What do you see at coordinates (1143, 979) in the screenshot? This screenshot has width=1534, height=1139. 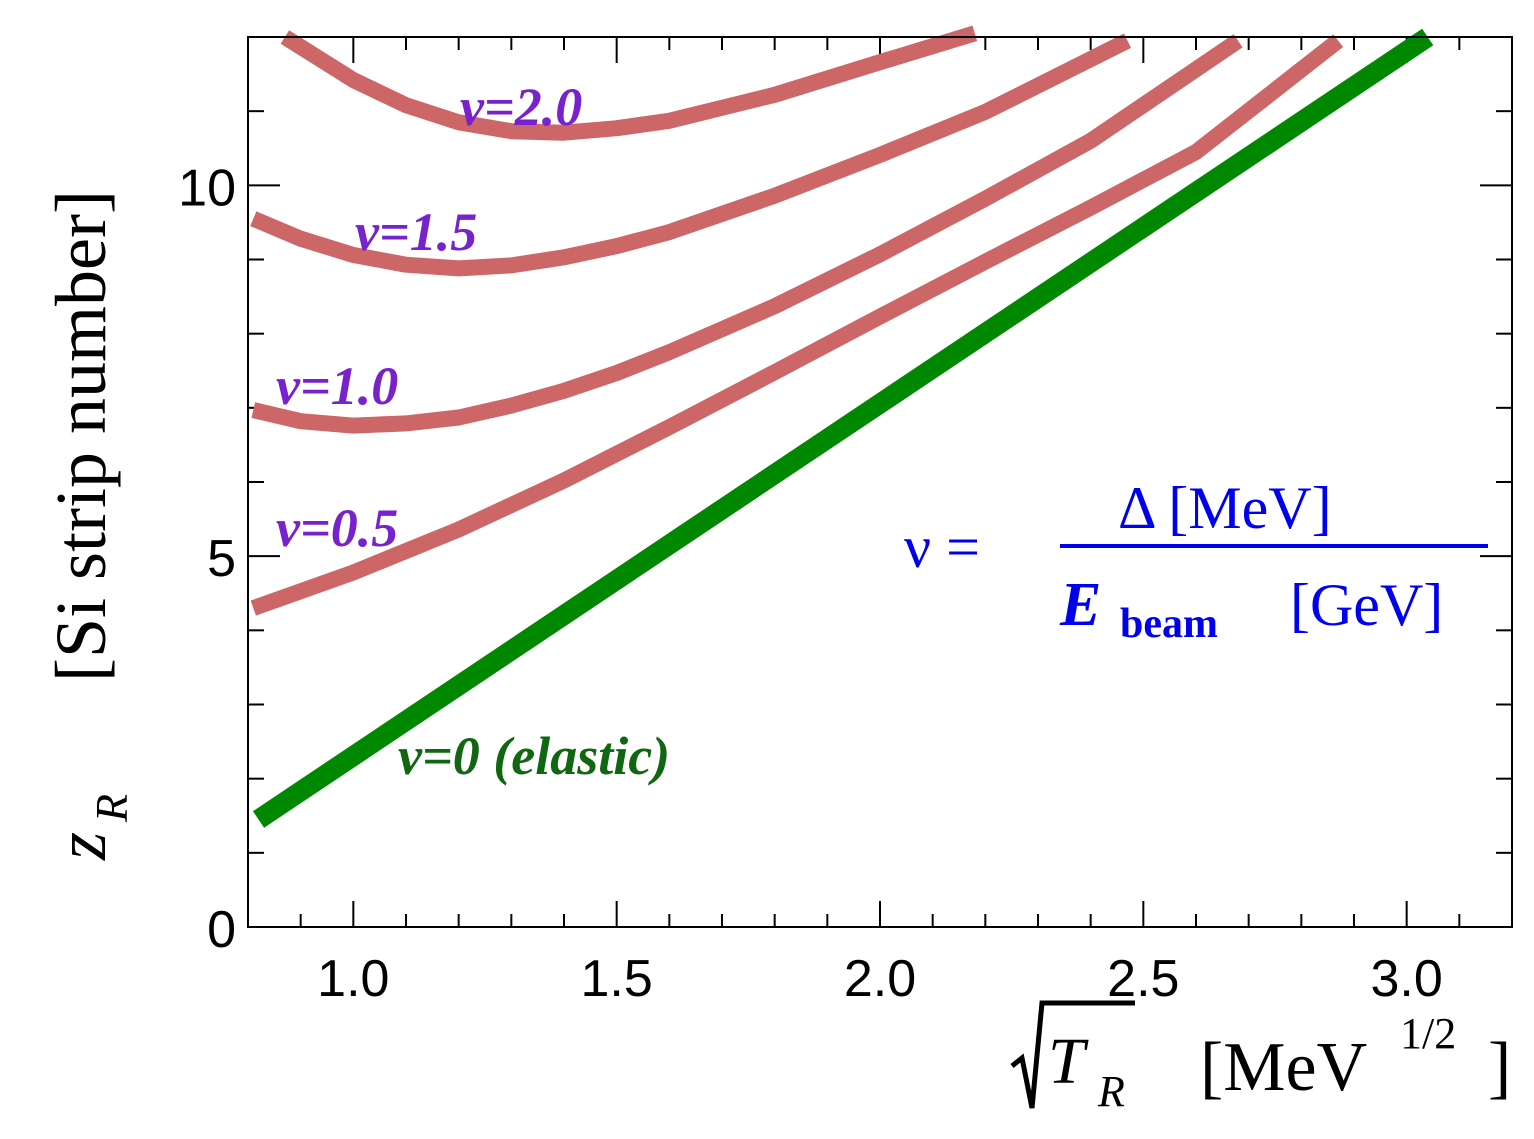 I see `x-tick-label: 2.5` at bounding box center [1143, 979].